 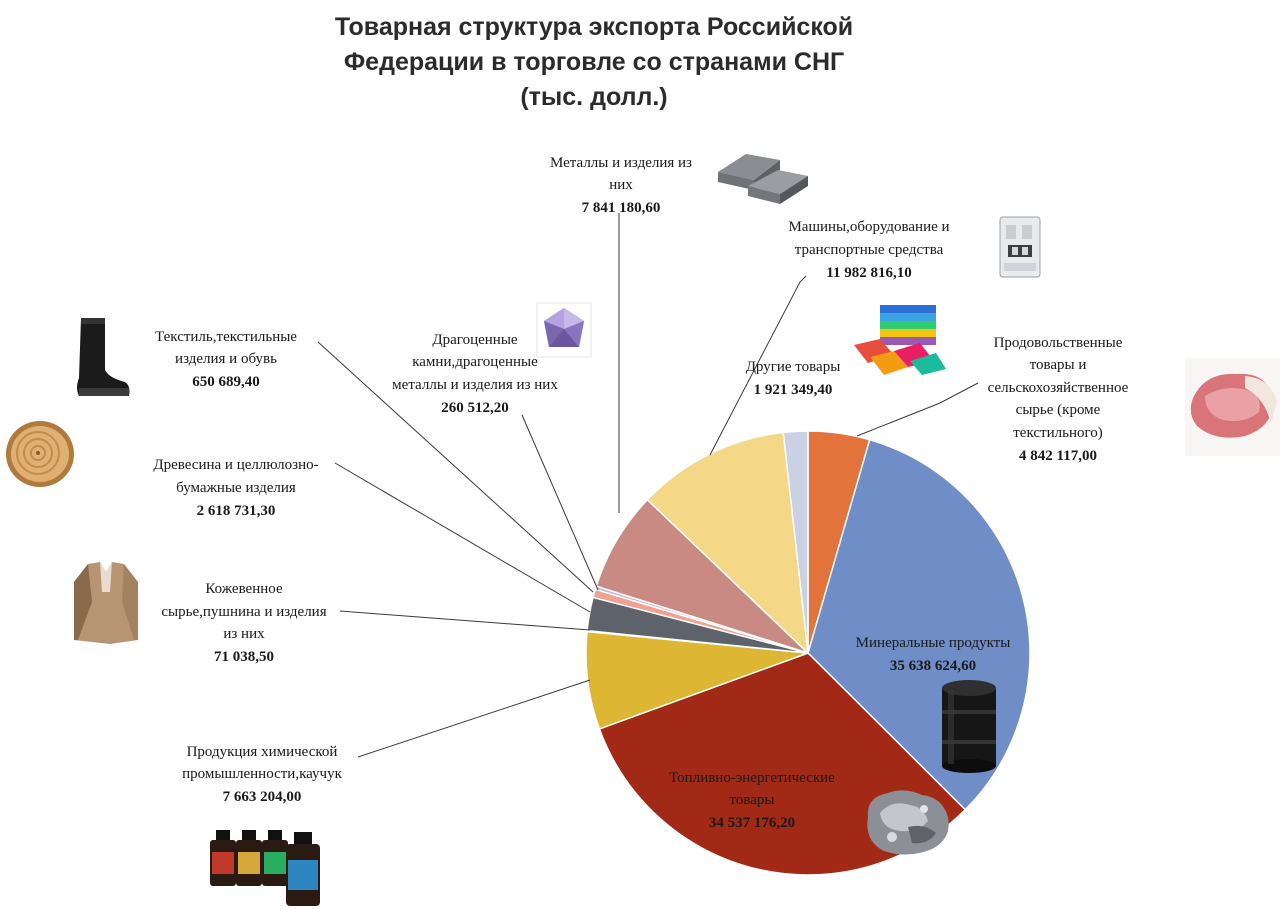 I want to click on label-metals-value: 7 841 180,60, so click(x=621, y=208).